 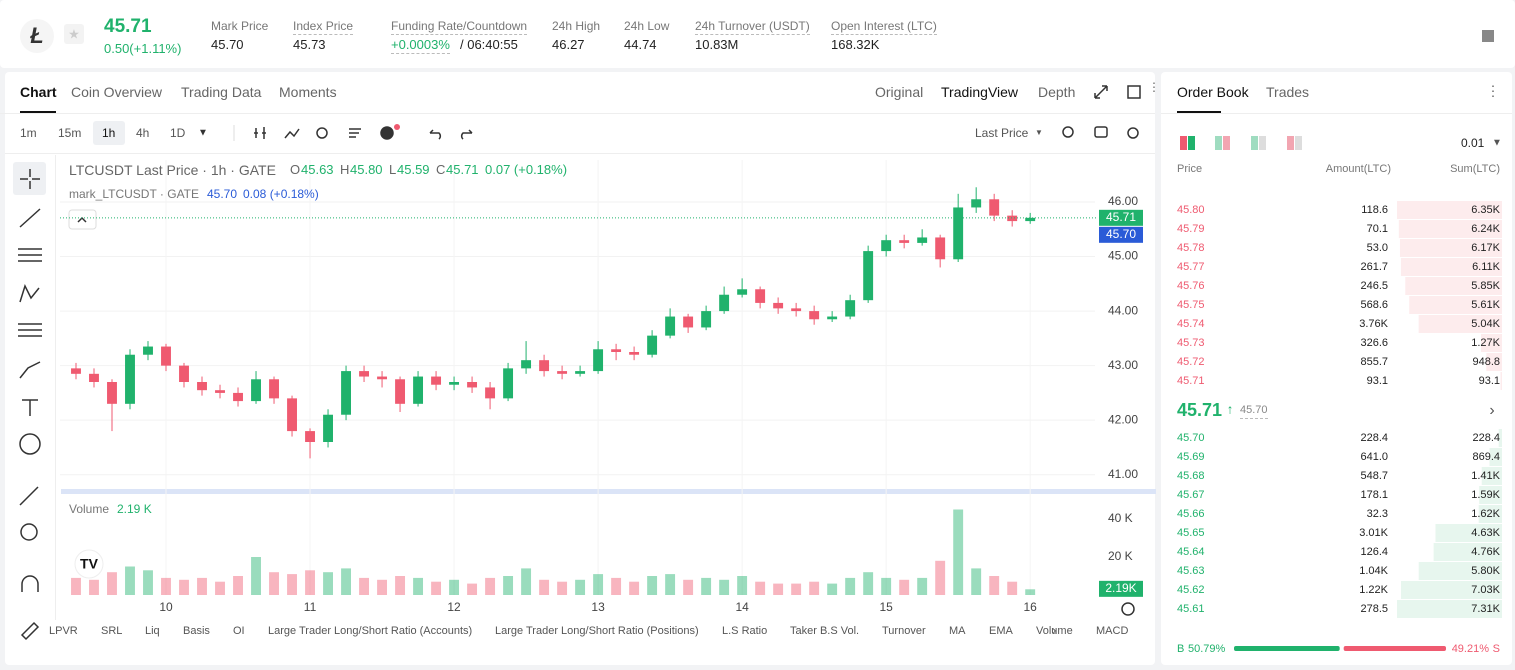 I want to click on indicator: Liq, so click(x=152, y=631).